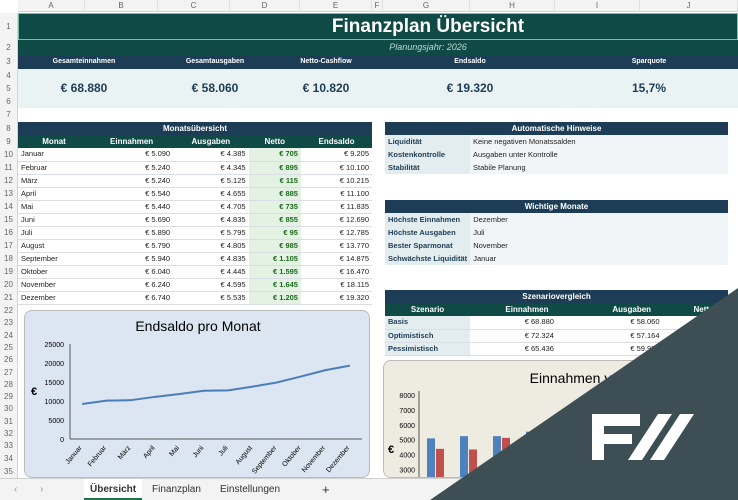 This screenshot has width=738, height=500. What do you see at coordinates (54, 194) in the screenshot?
I see `cell: April` at bounding box center [54, 194].